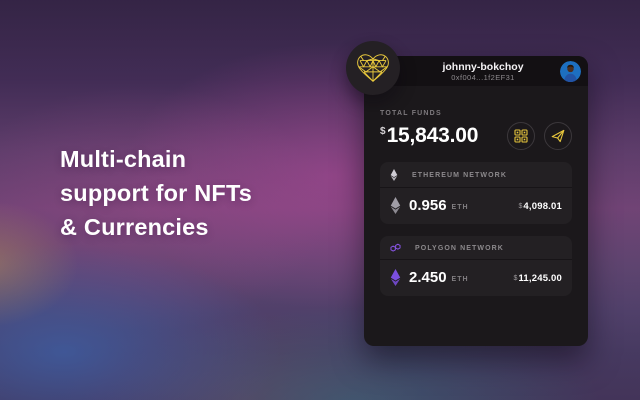 The width and height of the screenshot is (640, 400). Describe the element at coordinates (428, 277) in the screenshot. I see `token-amount: 2.450` at that location.